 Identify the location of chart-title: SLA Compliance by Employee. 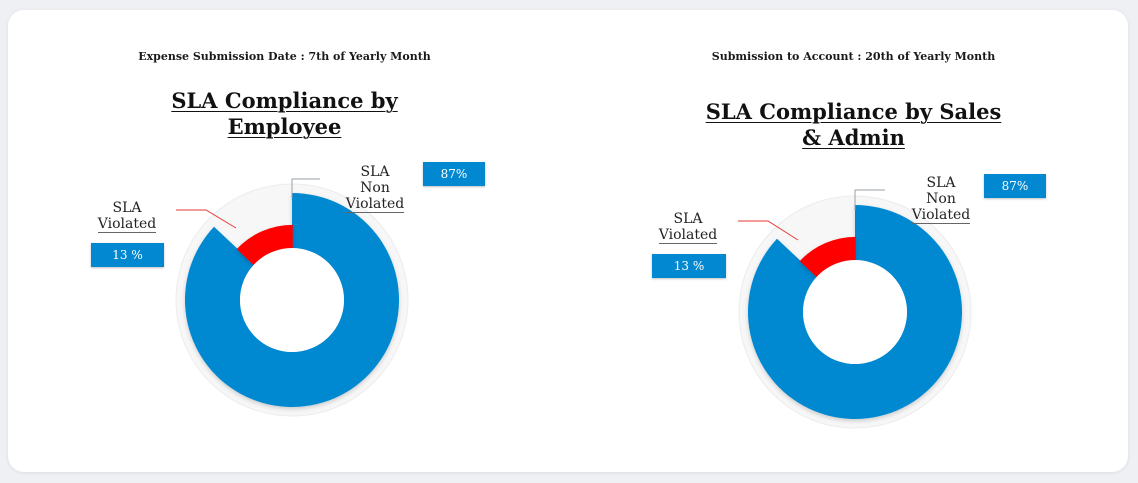
(284, 114).